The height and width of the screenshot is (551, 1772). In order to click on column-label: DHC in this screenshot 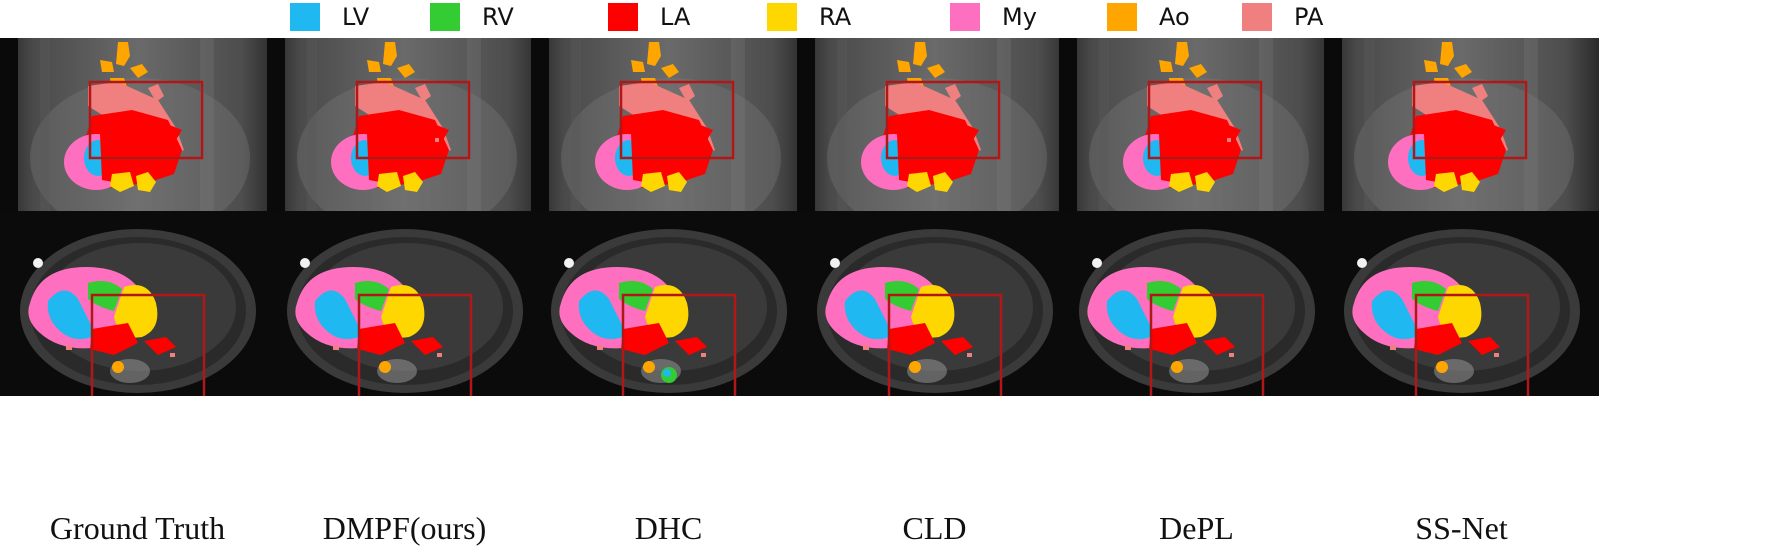, I will do `click(668, 528)`.